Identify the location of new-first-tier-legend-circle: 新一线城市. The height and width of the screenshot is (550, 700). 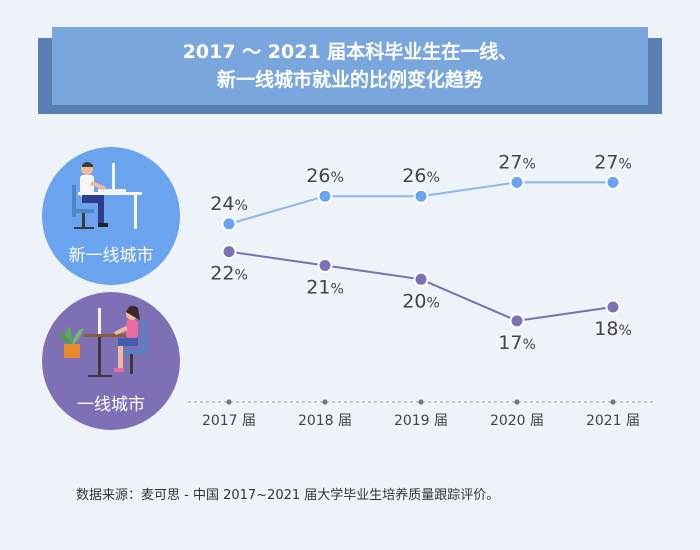
(111, 216).